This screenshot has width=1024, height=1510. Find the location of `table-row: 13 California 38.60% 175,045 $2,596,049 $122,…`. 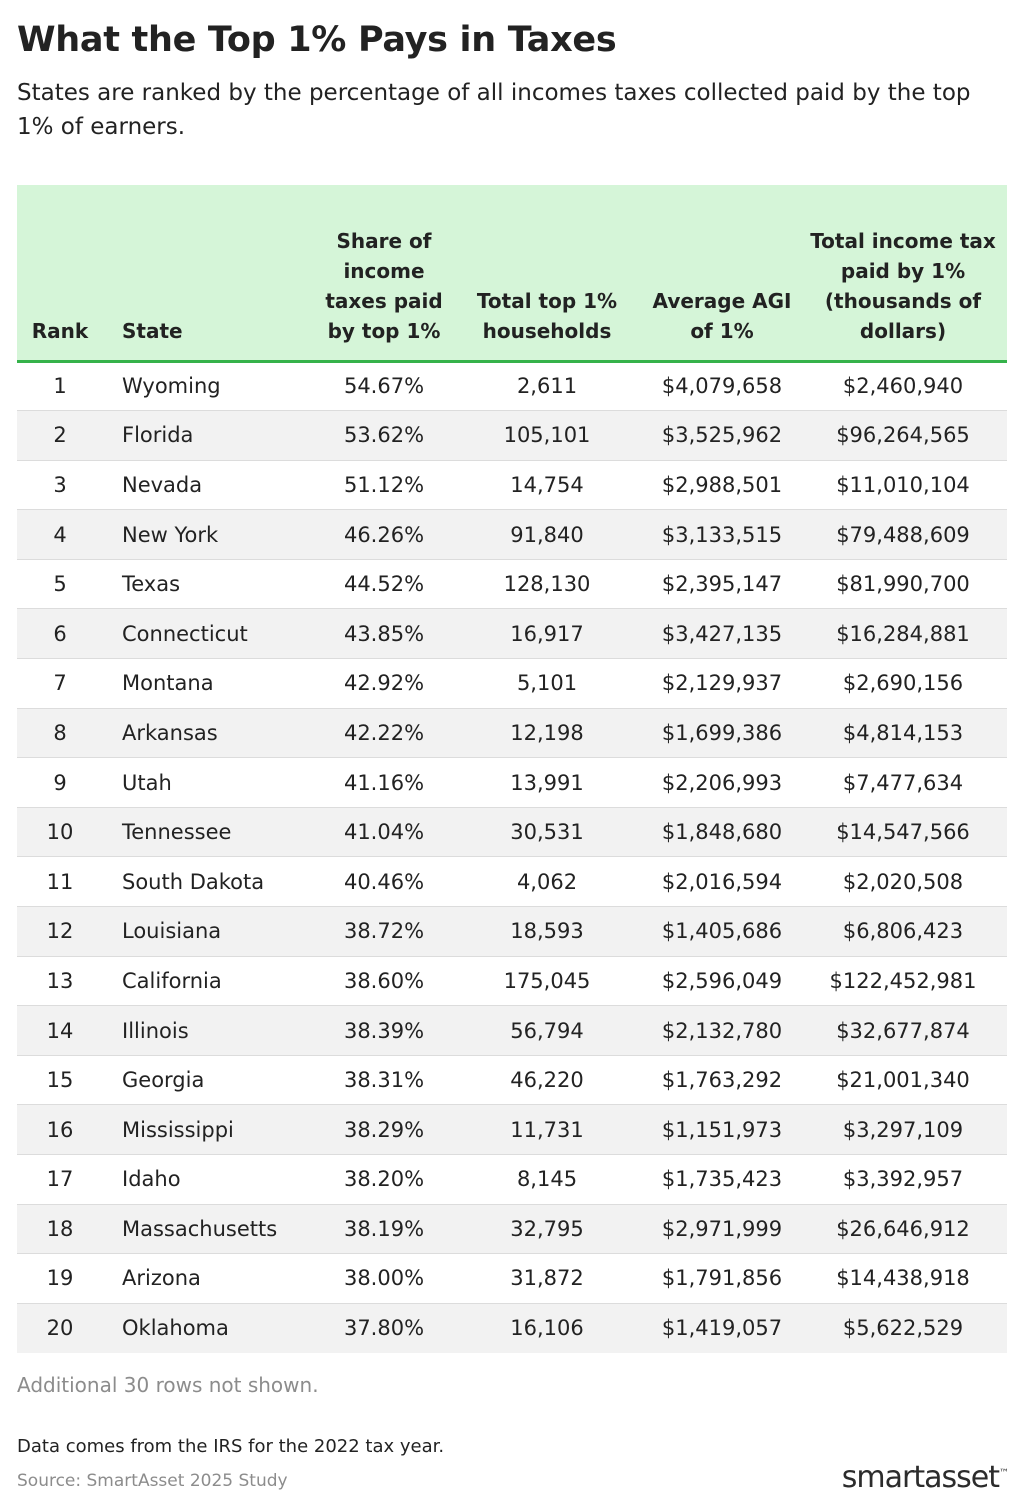

table-row: 13 California 38.60% 175,045 $2,596,049 $122,… is located at coordinates (512, 981).